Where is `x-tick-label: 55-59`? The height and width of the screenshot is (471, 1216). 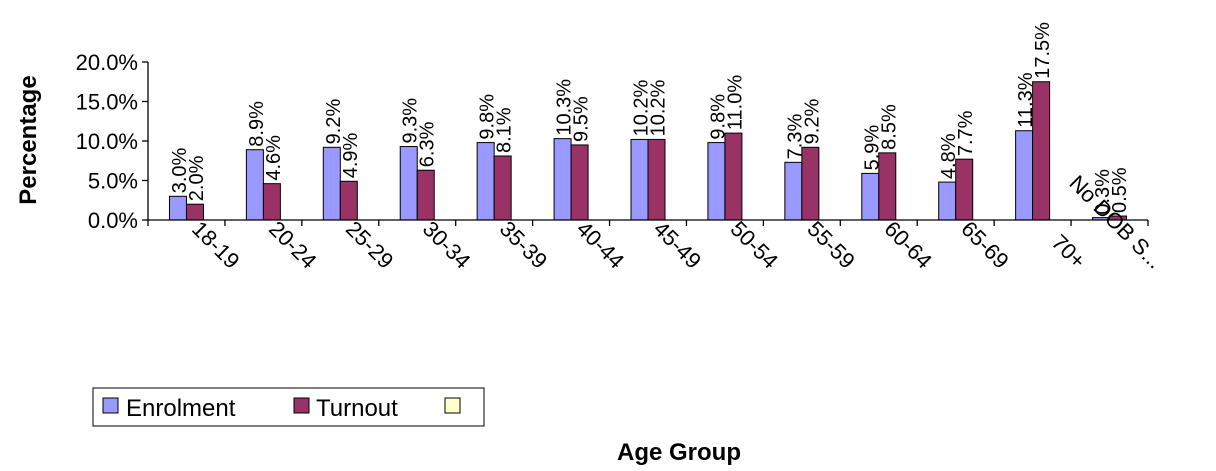
x-tick-label: 55-59 is located at coordinates (831, 244).